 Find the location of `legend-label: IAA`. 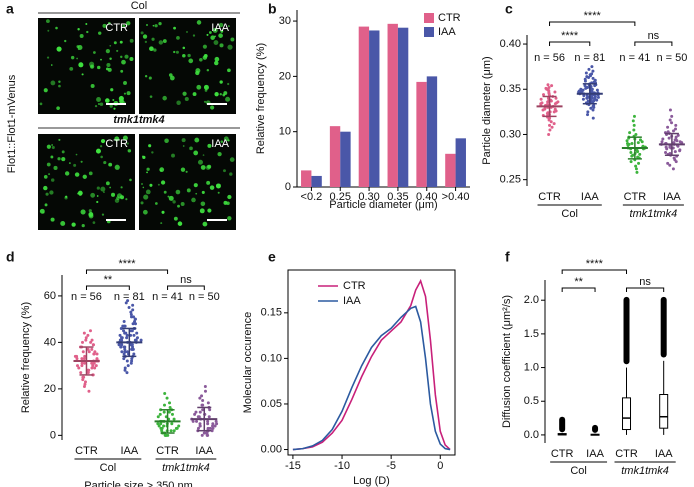

legend-label: IAA is located at coordinates (447, 32).